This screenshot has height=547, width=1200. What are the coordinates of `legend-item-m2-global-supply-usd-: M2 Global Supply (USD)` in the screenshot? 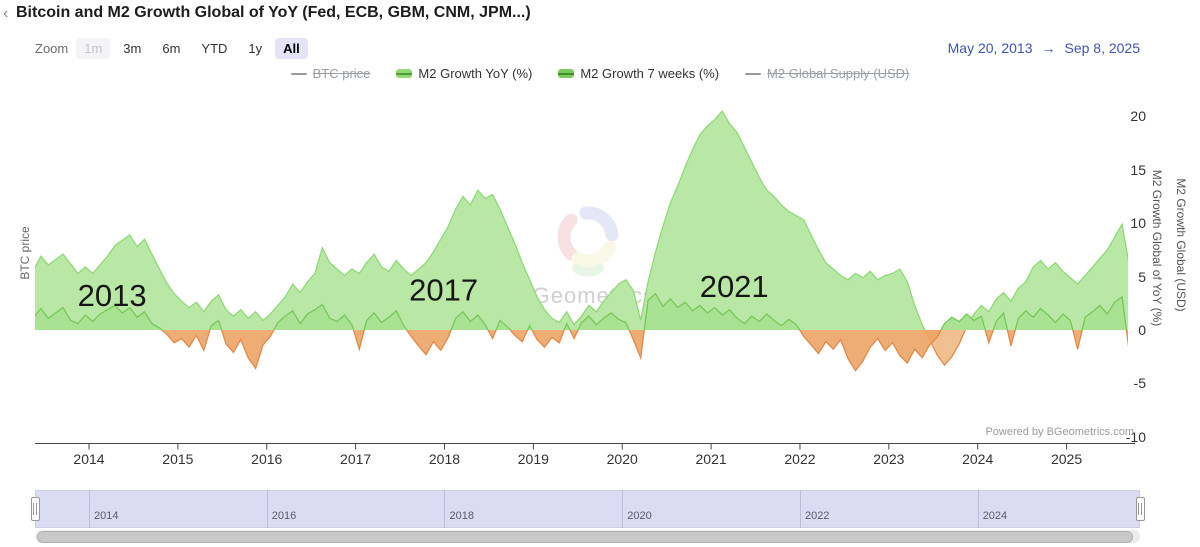 It's located at (827, 73).